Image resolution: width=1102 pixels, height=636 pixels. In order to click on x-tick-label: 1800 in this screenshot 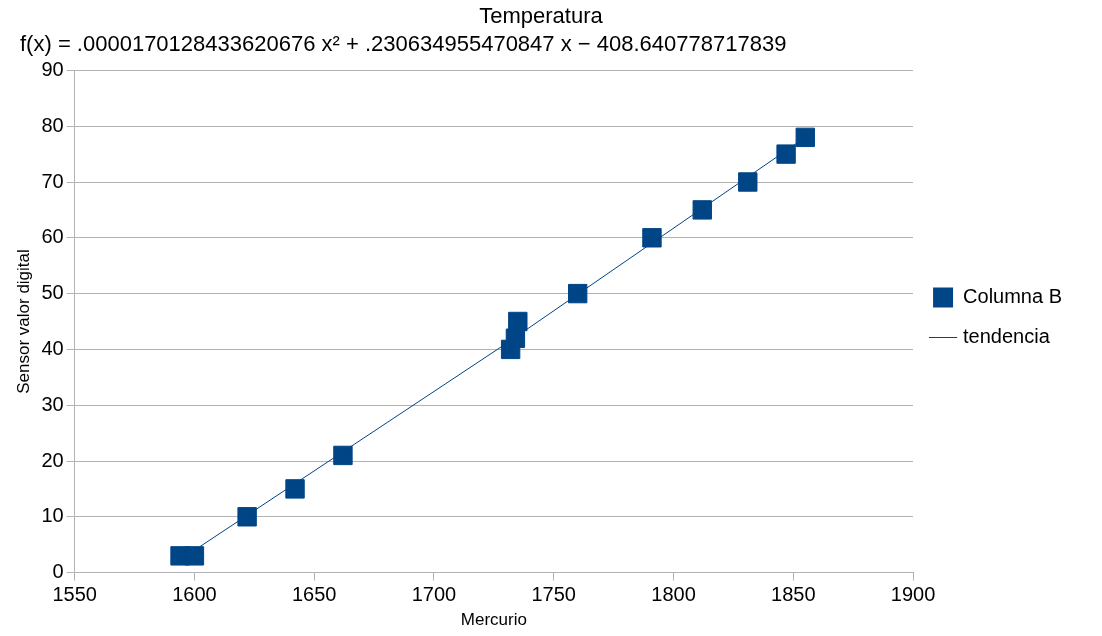, I will do `click(673, 594)`.